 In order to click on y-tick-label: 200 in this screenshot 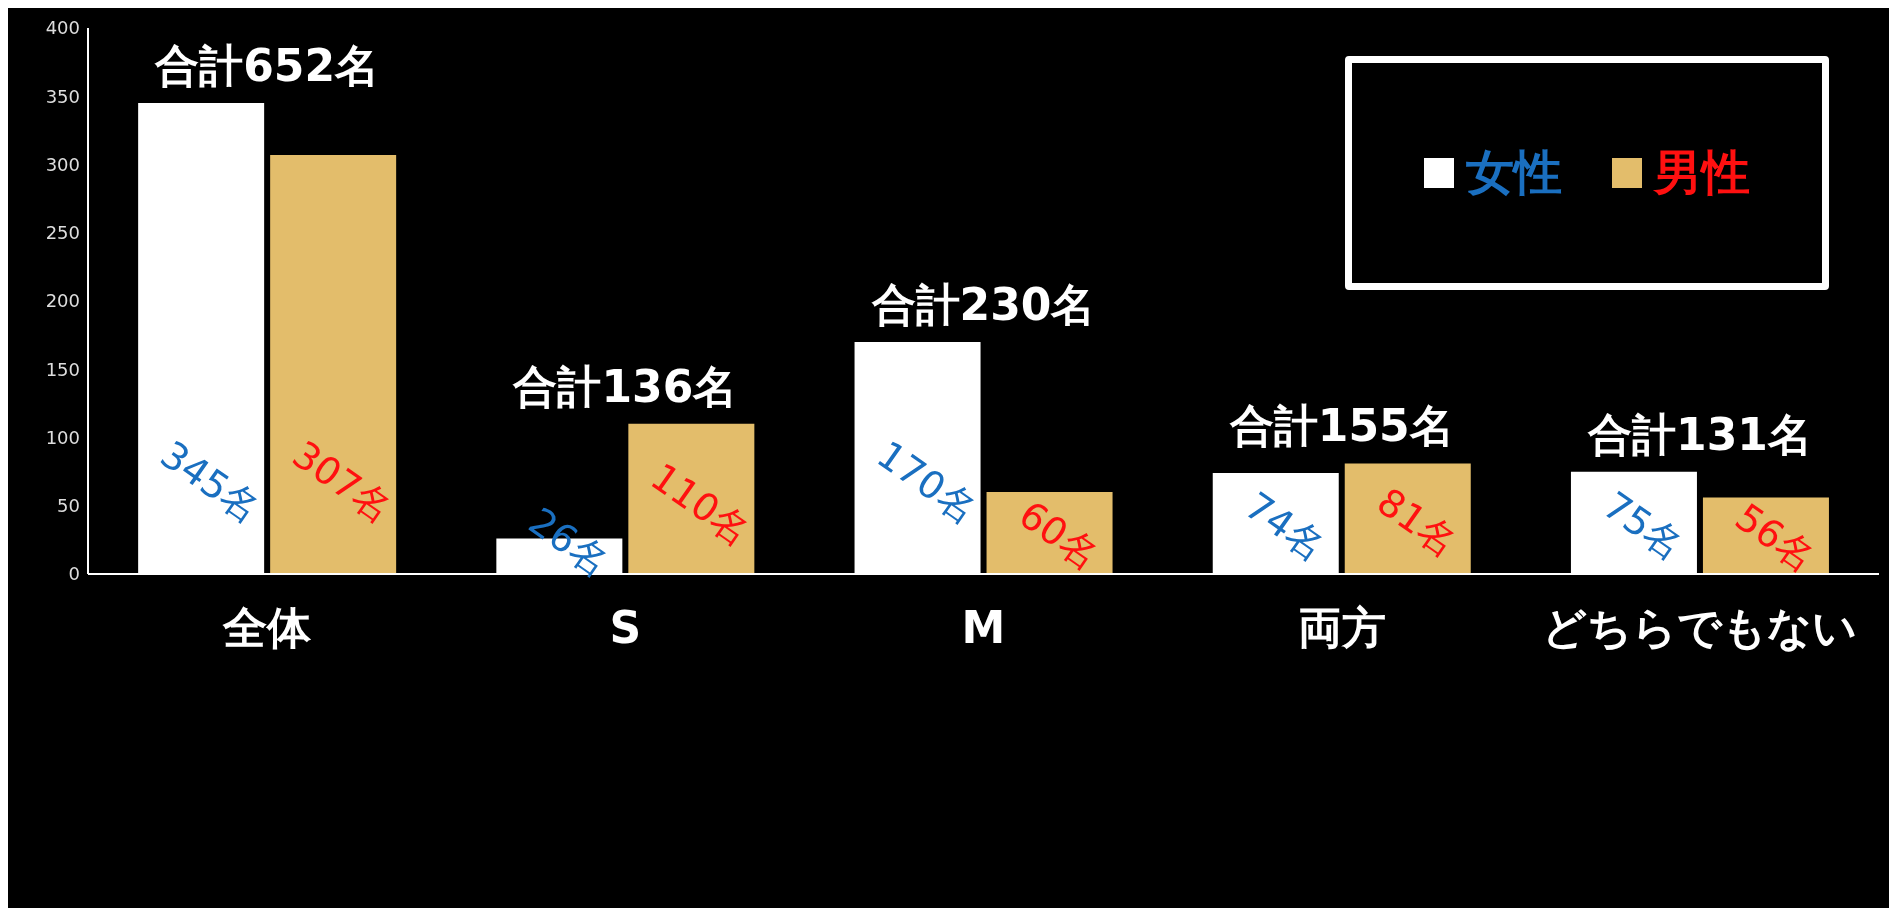, I will do `click(62, 301)`.